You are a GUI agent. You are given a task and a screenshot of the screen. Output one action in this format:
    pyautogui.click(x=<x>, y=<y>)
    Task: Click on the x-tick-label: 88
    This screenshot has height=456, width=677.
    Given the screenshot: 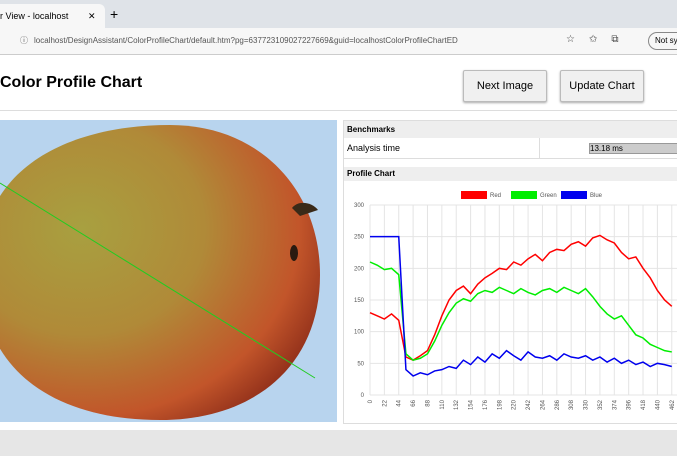 What is the action you would take?
    pyautogui.click(x=428, y=402)
    